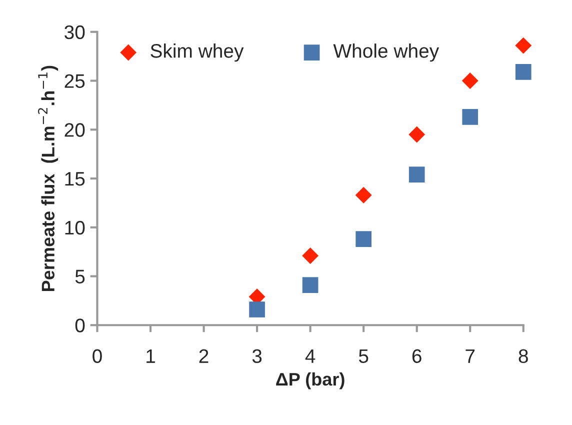 Image resolution: width=572 pixels, height=425 pixels. Describe the element at coordinates (257, 356) in the screenshot. I see `x-tick-label: 3` at that location.